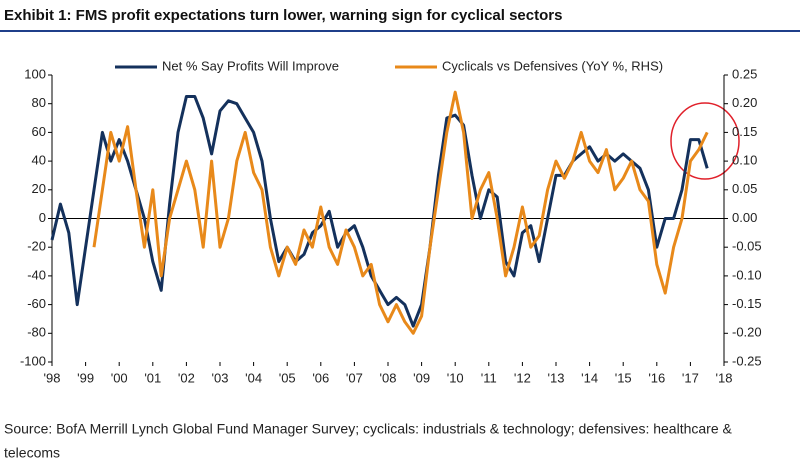  Describe the element at coordinates (690, 377) in the screenshot. I see `x-tick-label: '17` at that location.